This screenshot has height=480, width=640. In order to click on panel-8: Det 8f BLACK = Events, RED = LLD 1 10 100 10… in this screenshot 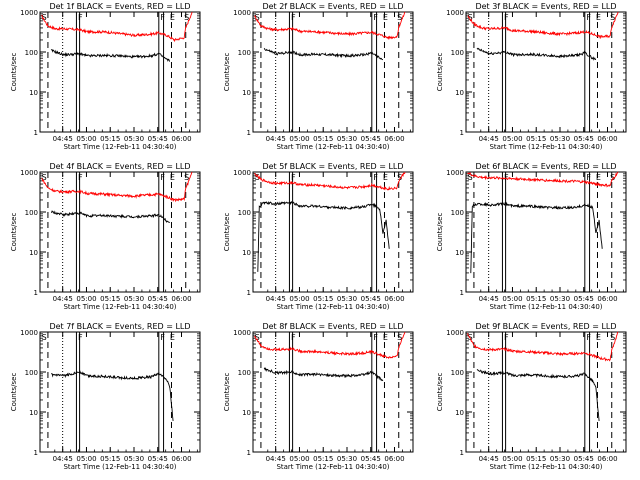, I will do `click(318, 396)`.